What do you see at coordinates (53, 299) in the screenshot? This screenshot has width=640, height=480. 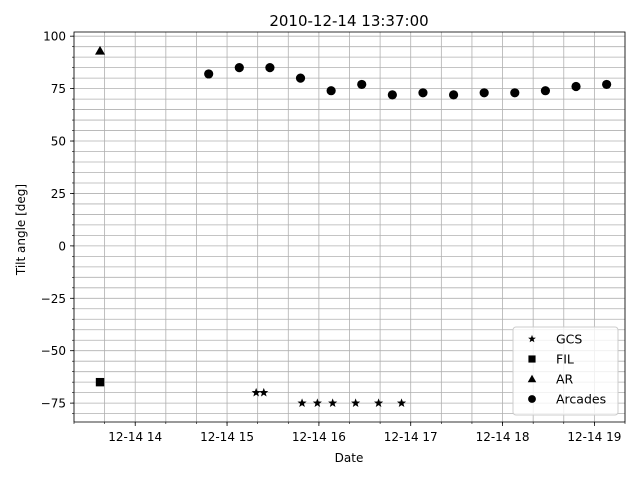 I see `y-tick-label: −25` at bounding box center [53, 299].